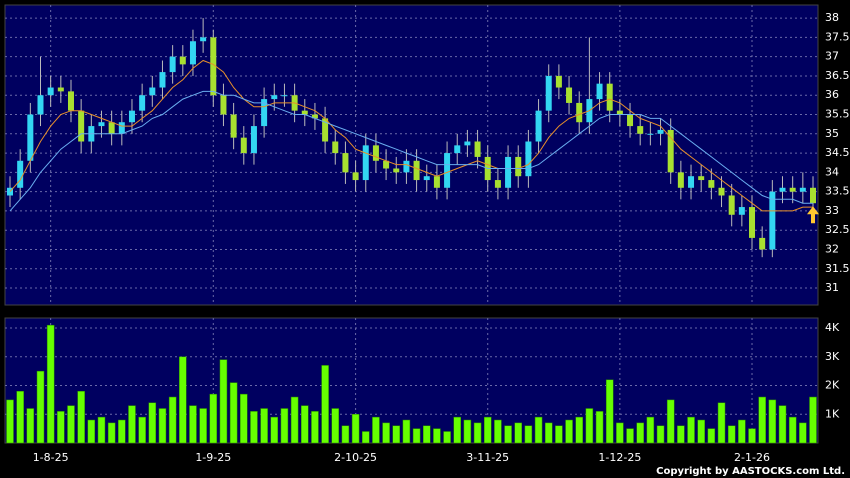 This screenshot has height=478, width=850. What do you see at coordinates (837, 268) in the screenshot?
I see `y-tick-label: 31.5` at bounding box center [837, 268].